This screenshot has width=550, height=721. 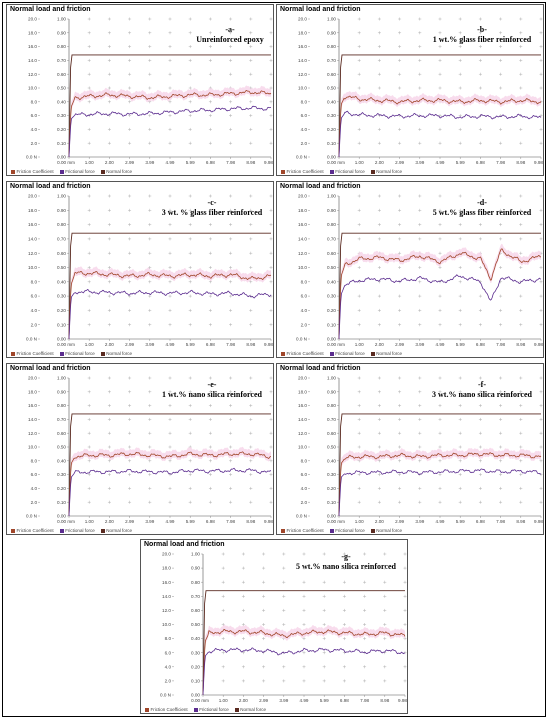 What do you see at coordinates (32, 391) in the screenshot?
I see `y-tick-label-force: 18.0` at bounding box center [32, 391].